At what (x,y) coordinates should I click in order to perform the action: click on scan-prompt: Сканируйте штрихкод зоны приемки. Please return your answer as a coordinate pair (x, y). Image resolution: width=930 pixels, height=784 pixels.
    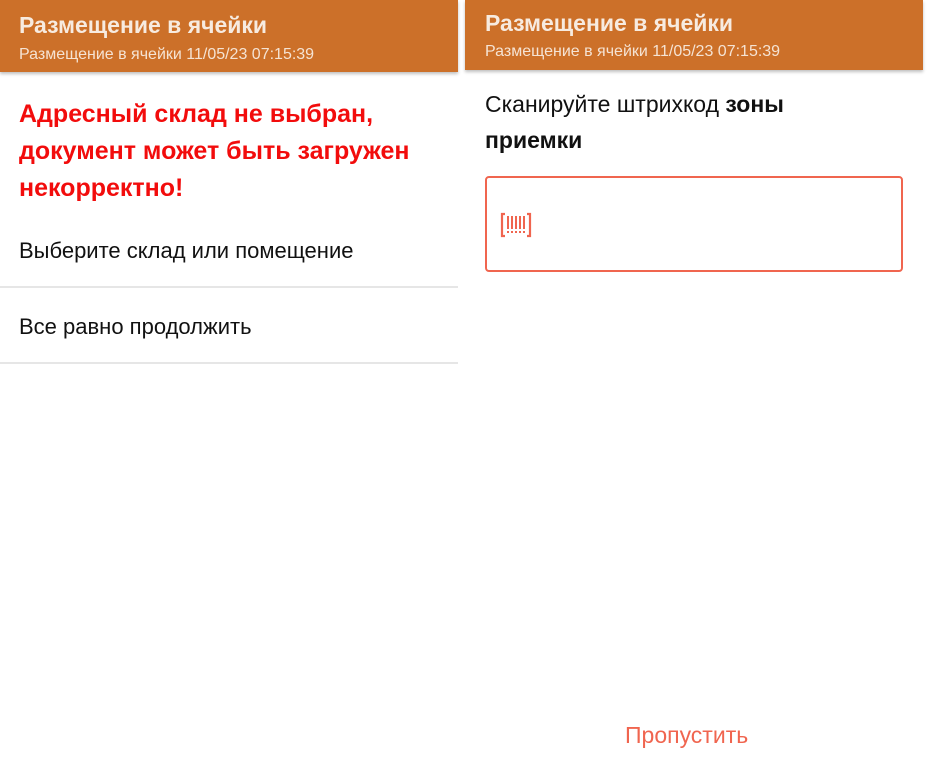
    Looking at the image, I should click on (685, 122).